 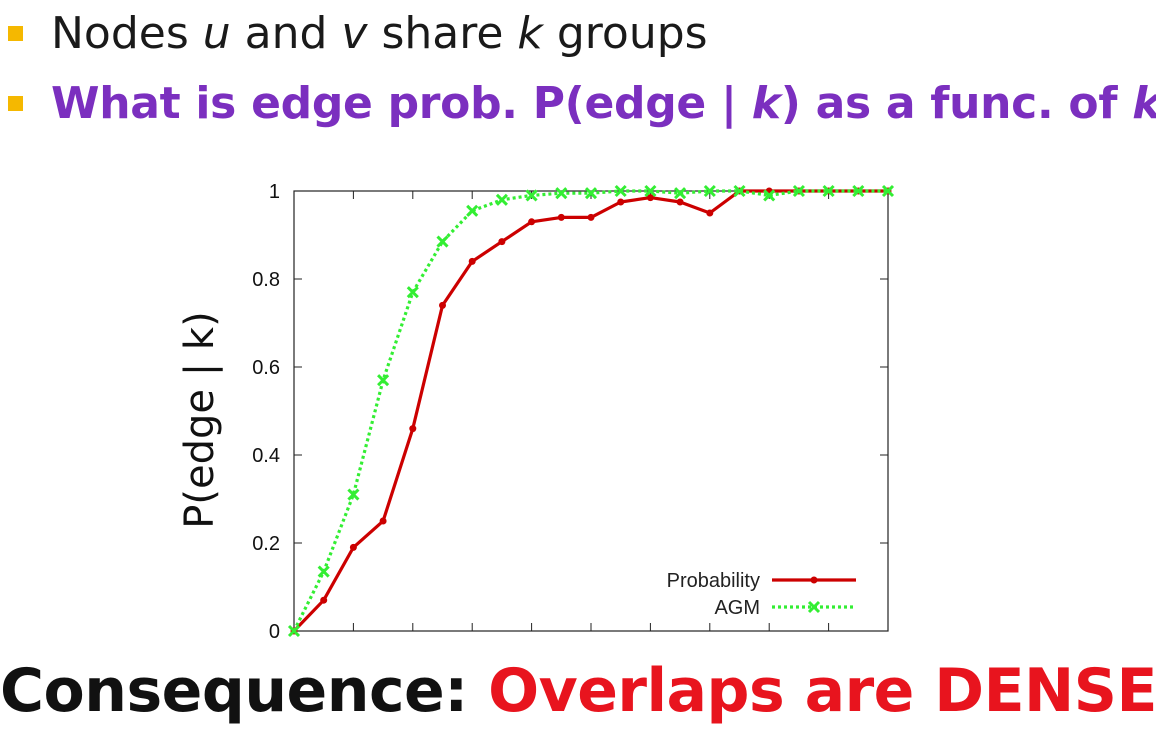 What do you see at coordinates (822, 691) in the screenshot?
I see `consequence-text: Overlaps are DENSER!` at bounding box center [822, 691].